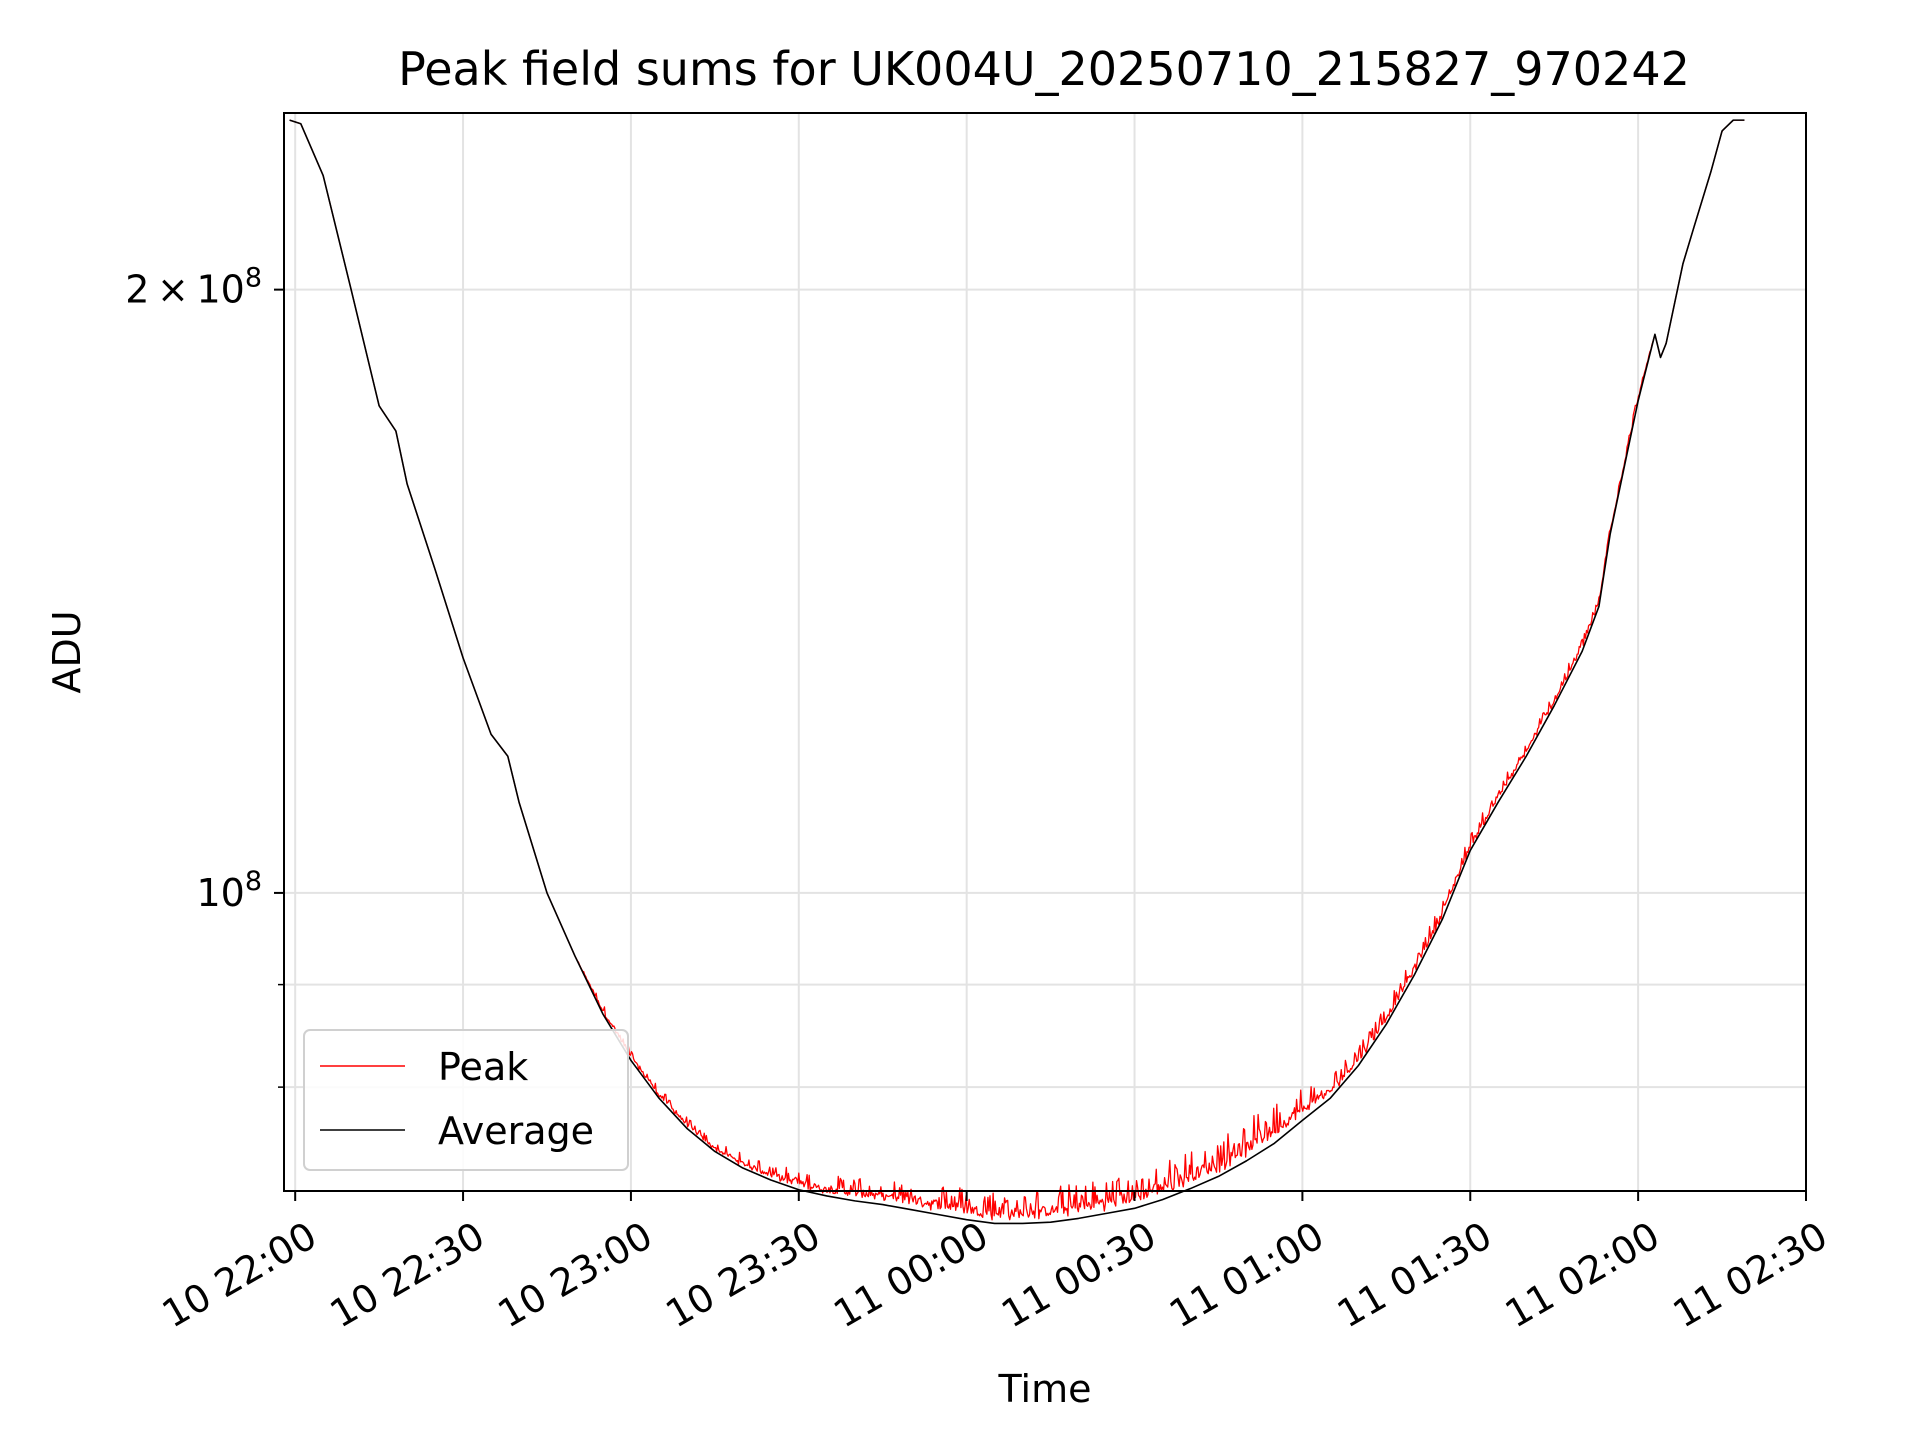 The height and width of the screenshot is (1440, 1920). Describe the element at coordinates (1045, 1389) in the screenshot. I see `x-axis-label: Time` at that location.